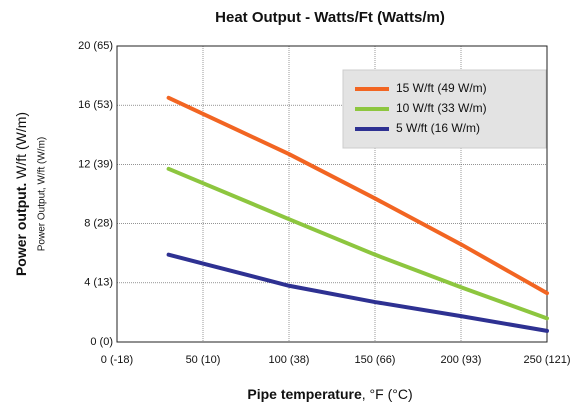  I want to click on y-tick-label: 16 (53), so click(95, 105).